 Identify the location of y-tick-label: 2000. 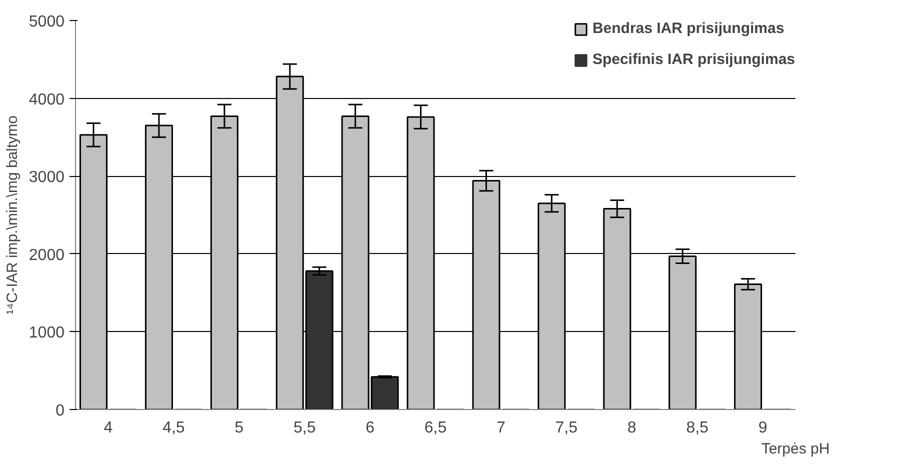
(46, 255).